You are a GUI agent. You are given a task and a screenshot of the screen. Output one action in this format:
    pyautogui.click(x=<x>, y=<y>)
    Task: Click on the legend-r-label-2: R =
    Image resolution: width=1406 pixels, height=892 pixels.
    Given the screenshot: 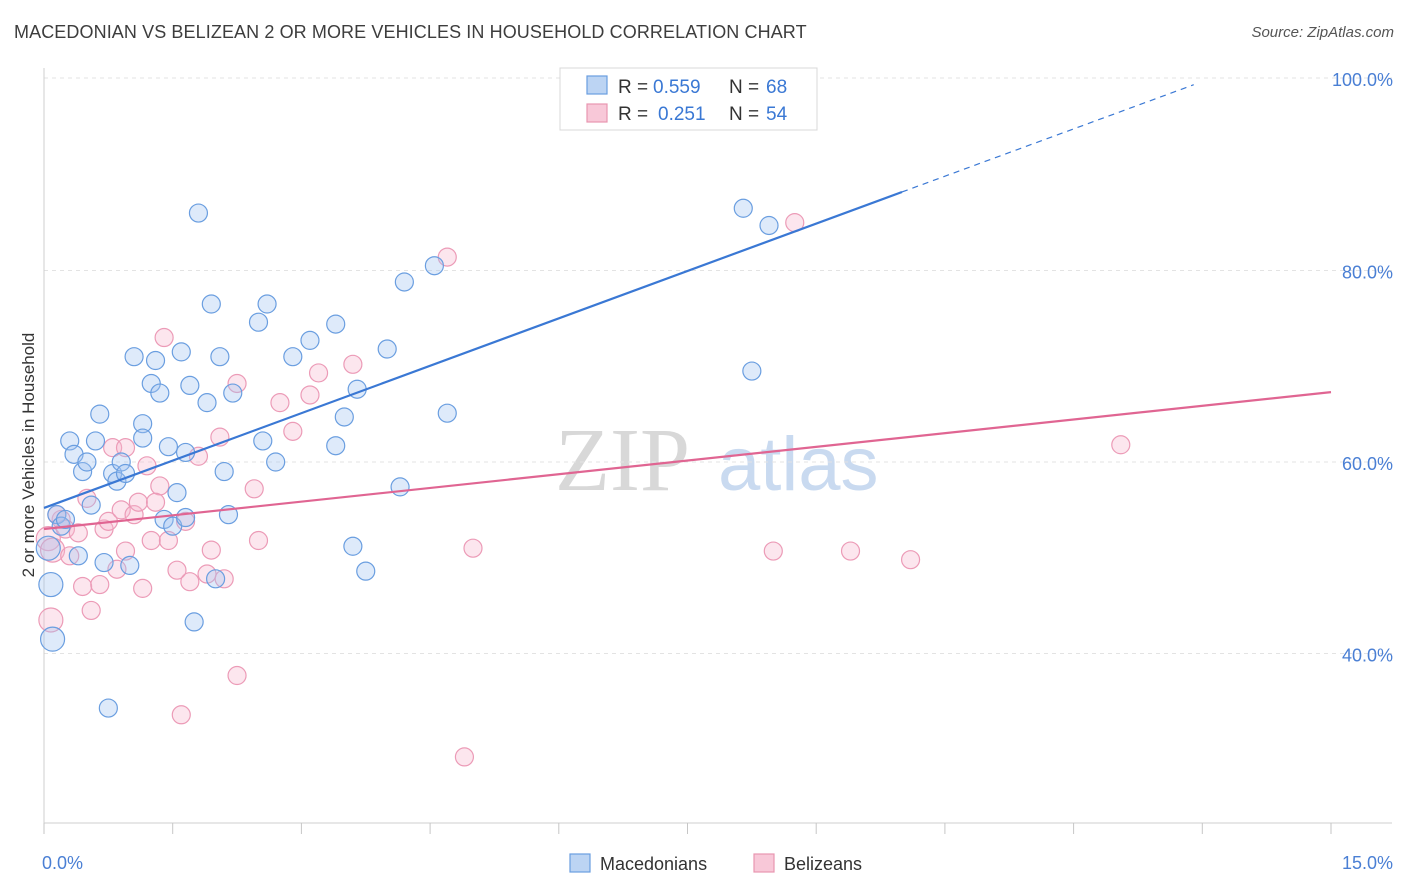 What is the action you would take?
    pyautogui.click(x=633, y=114)
    